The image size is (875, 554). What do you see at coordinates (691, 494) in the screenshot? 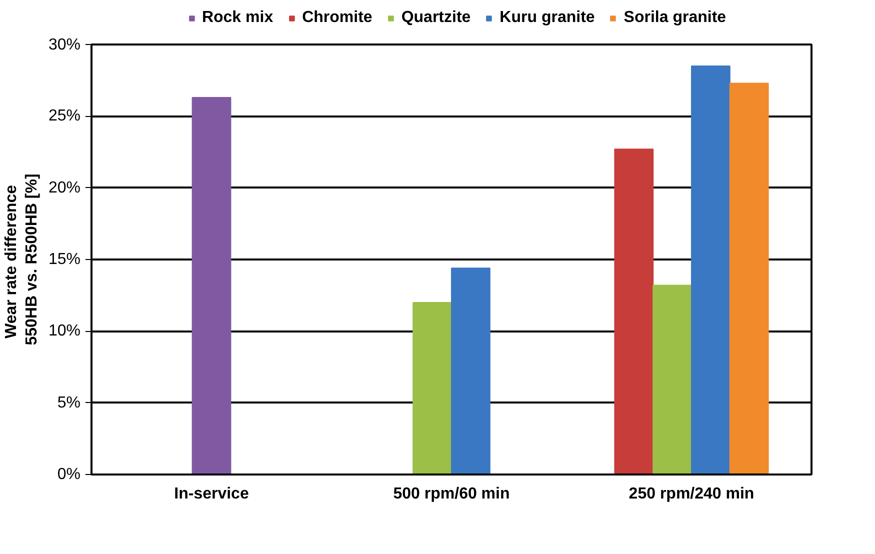
I see `x-tick-label: 250 rpm/240 min` at bounding box center [691, 494].